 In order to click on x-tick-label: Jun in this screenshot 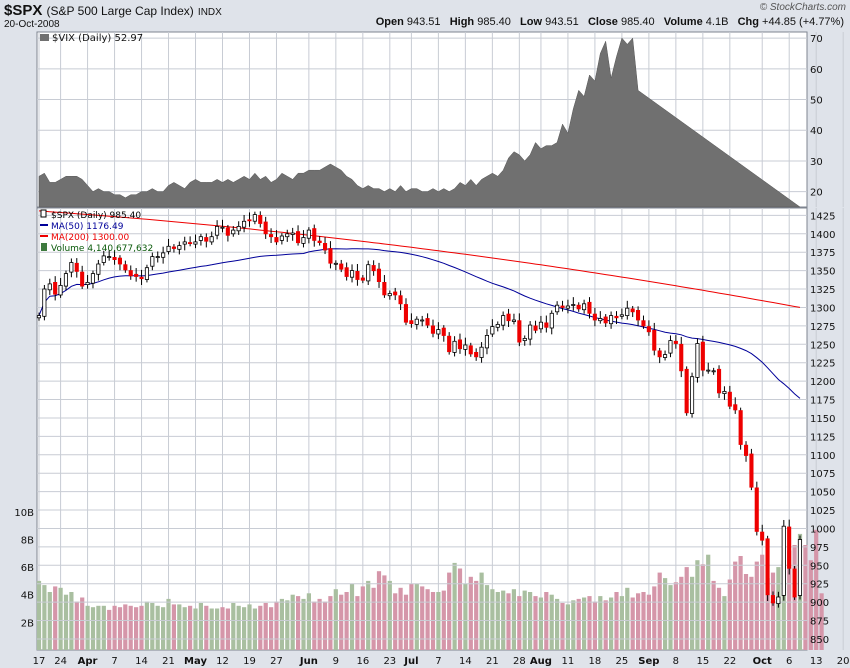, I will do `click(308, 661)`.